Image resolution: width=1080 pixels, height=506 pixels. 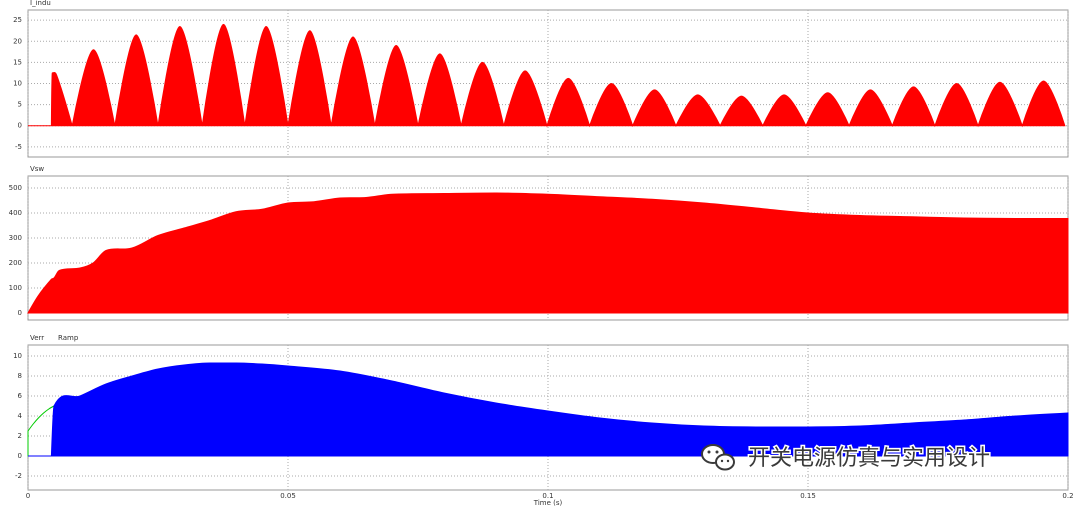 What do you see at coordinates (15, 188) in the screenshot?
I see `y-tick-label: 500` at bounding box center [15, 188].